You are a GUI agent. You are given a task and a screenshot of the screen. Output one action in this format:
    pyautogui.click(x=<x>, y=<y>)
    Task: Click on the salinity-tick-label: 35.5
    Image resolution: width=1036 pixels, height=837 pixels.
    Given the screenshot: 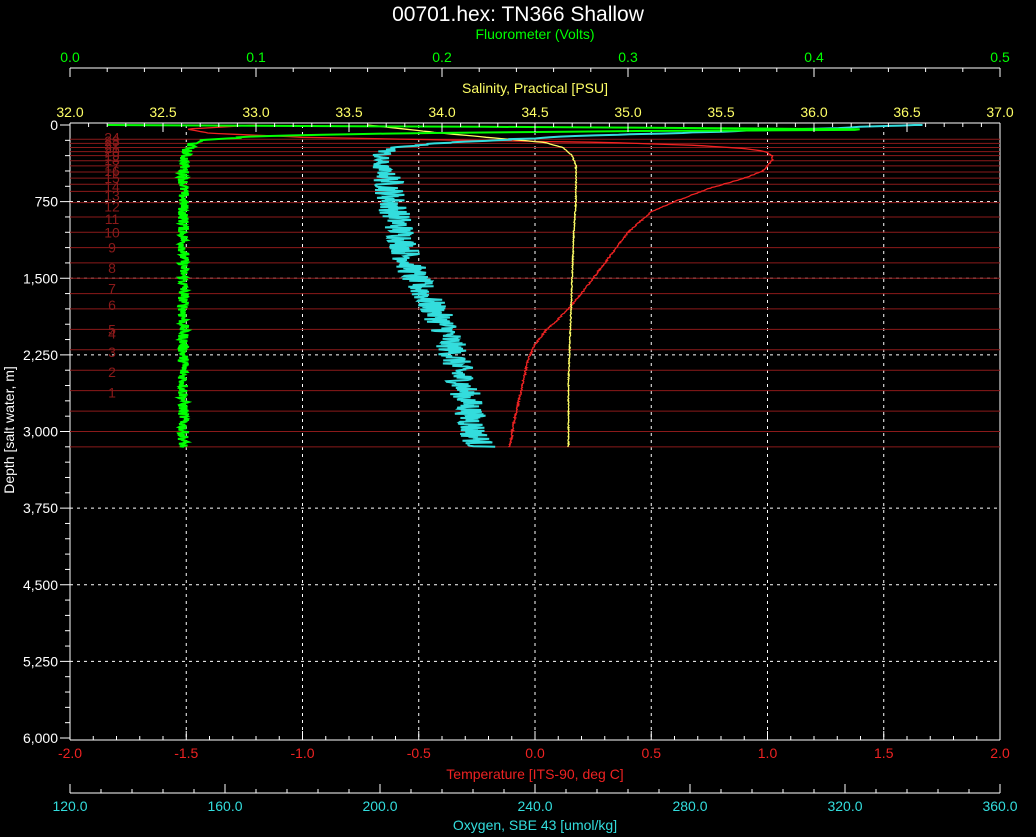 What is the action you would take?
    pyautogui.click(x=720, y=112)
    